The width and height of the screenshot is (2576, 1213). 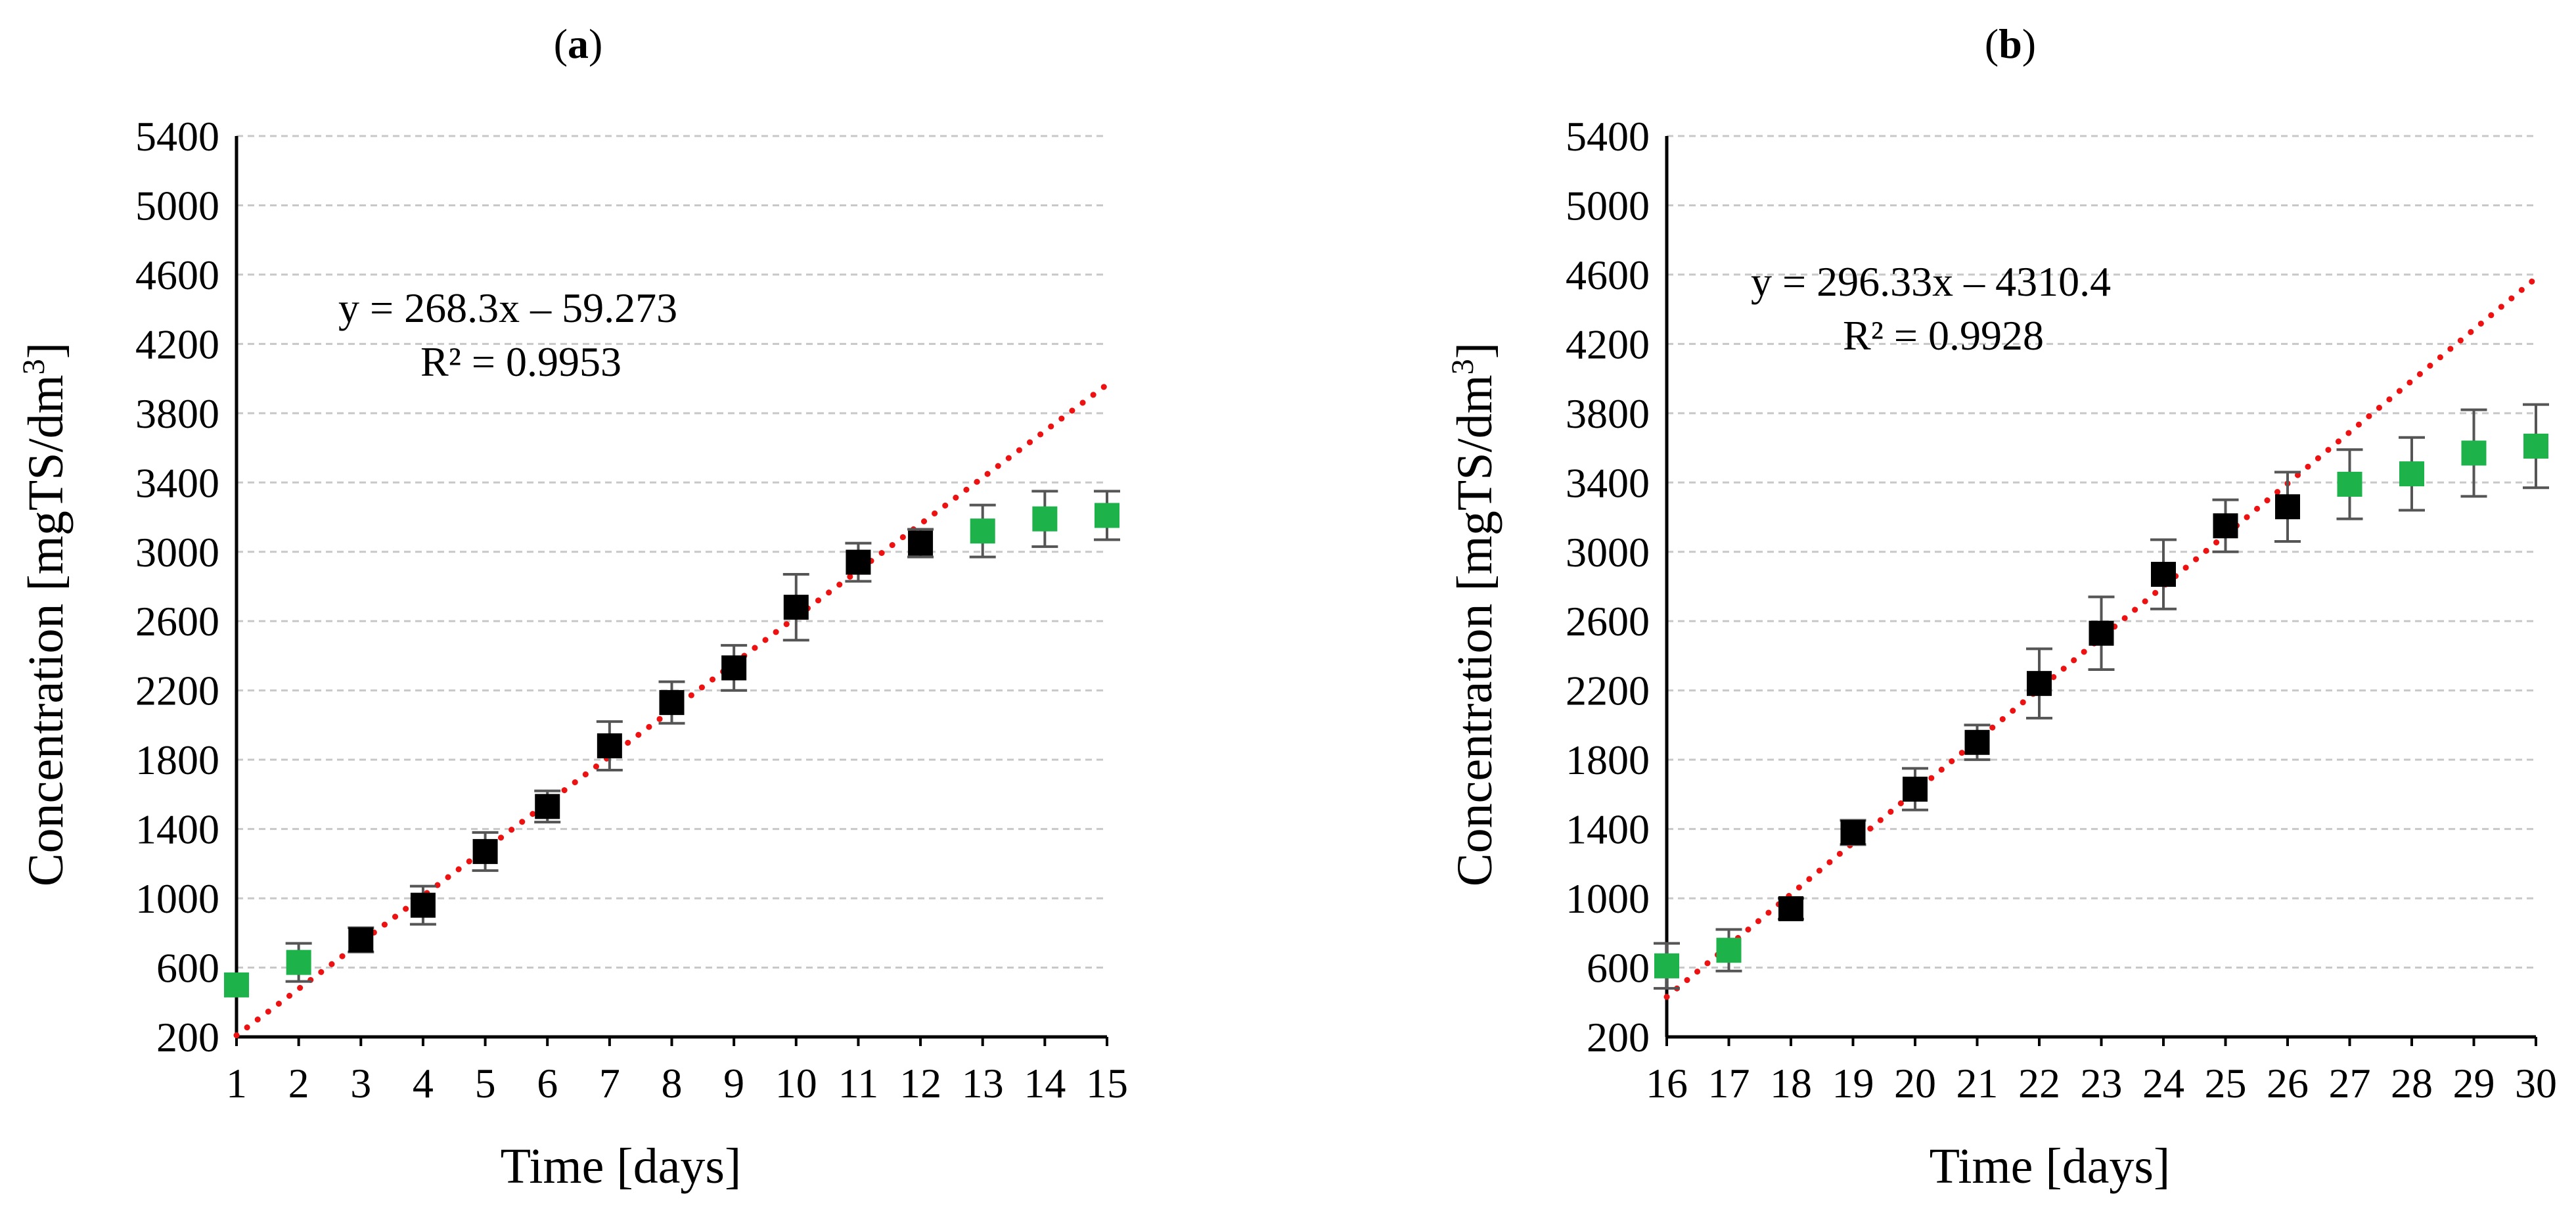 I want to click on x-tick-label: 13, so click(x=983, y=1084).